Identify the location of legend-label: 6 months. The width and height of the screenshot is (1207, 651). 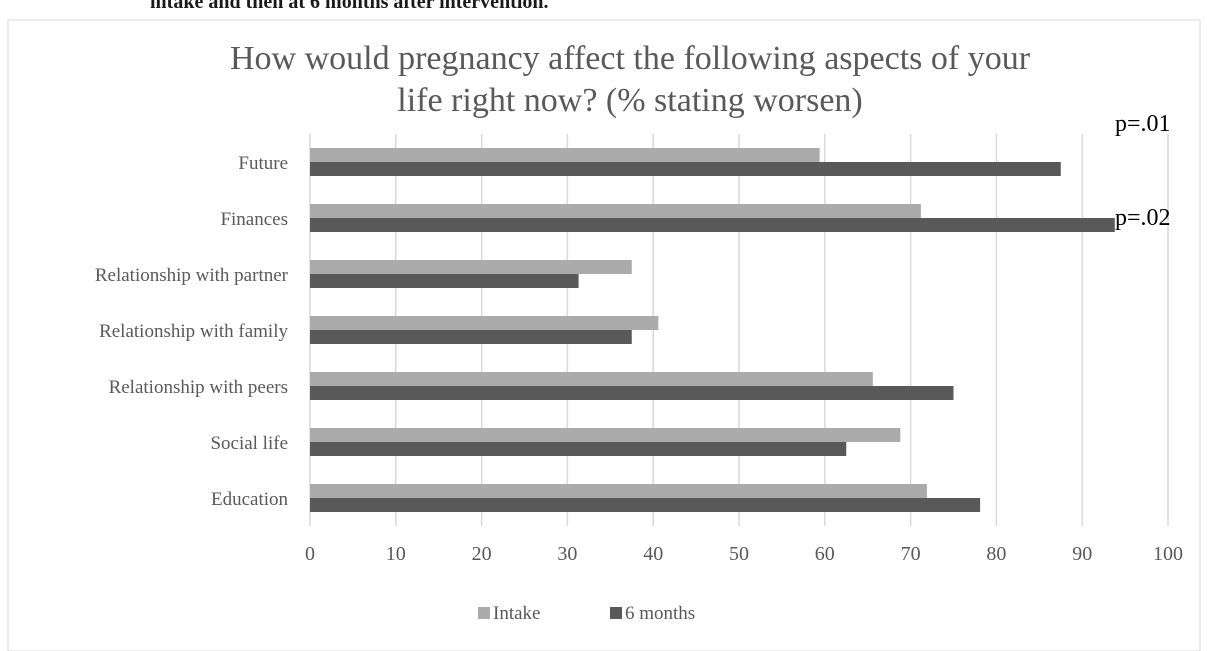
(660, 613).